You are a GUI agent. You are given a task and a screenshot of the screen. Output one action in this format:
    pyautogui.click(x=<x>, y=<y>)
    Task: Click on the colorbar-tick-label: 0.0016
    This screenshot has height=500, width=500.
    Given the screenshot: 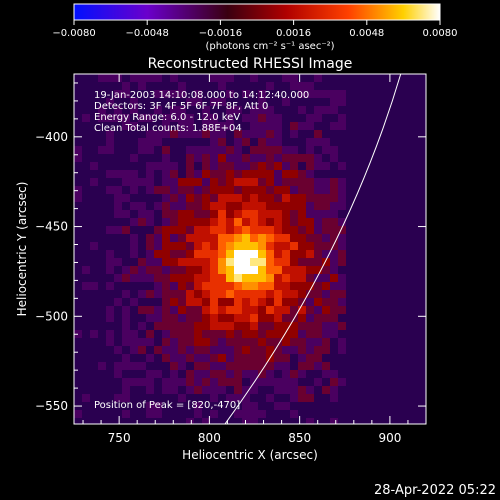 What is the action you would take?
    pyautogui.click(x=293, y=33)
    